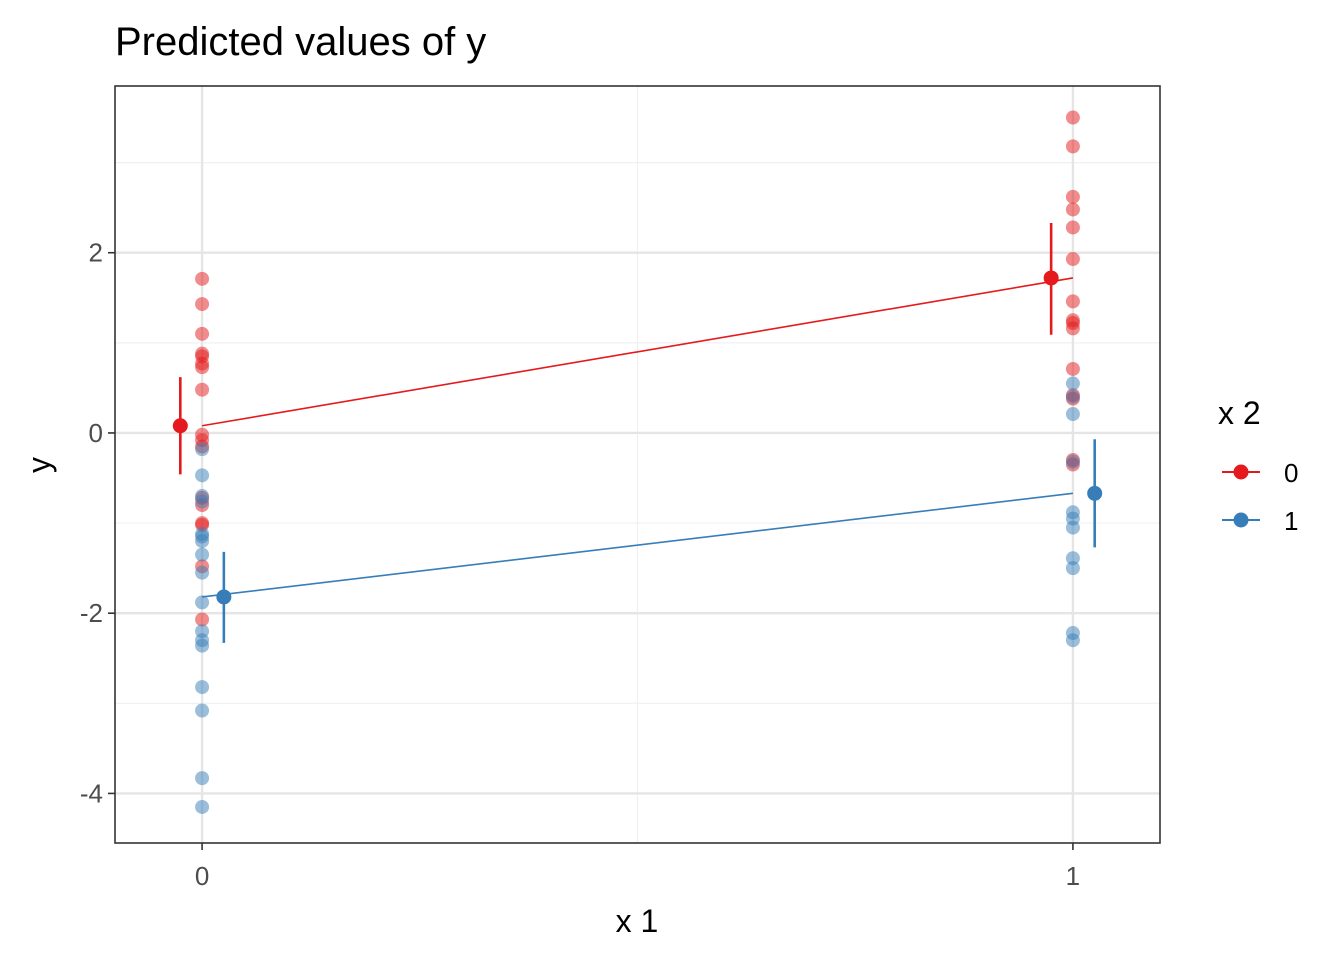  What do you see at coordinates (1291, 473) in the screenshot?
I see `legend-label-0: 0` at bounding box center [1291, 473].